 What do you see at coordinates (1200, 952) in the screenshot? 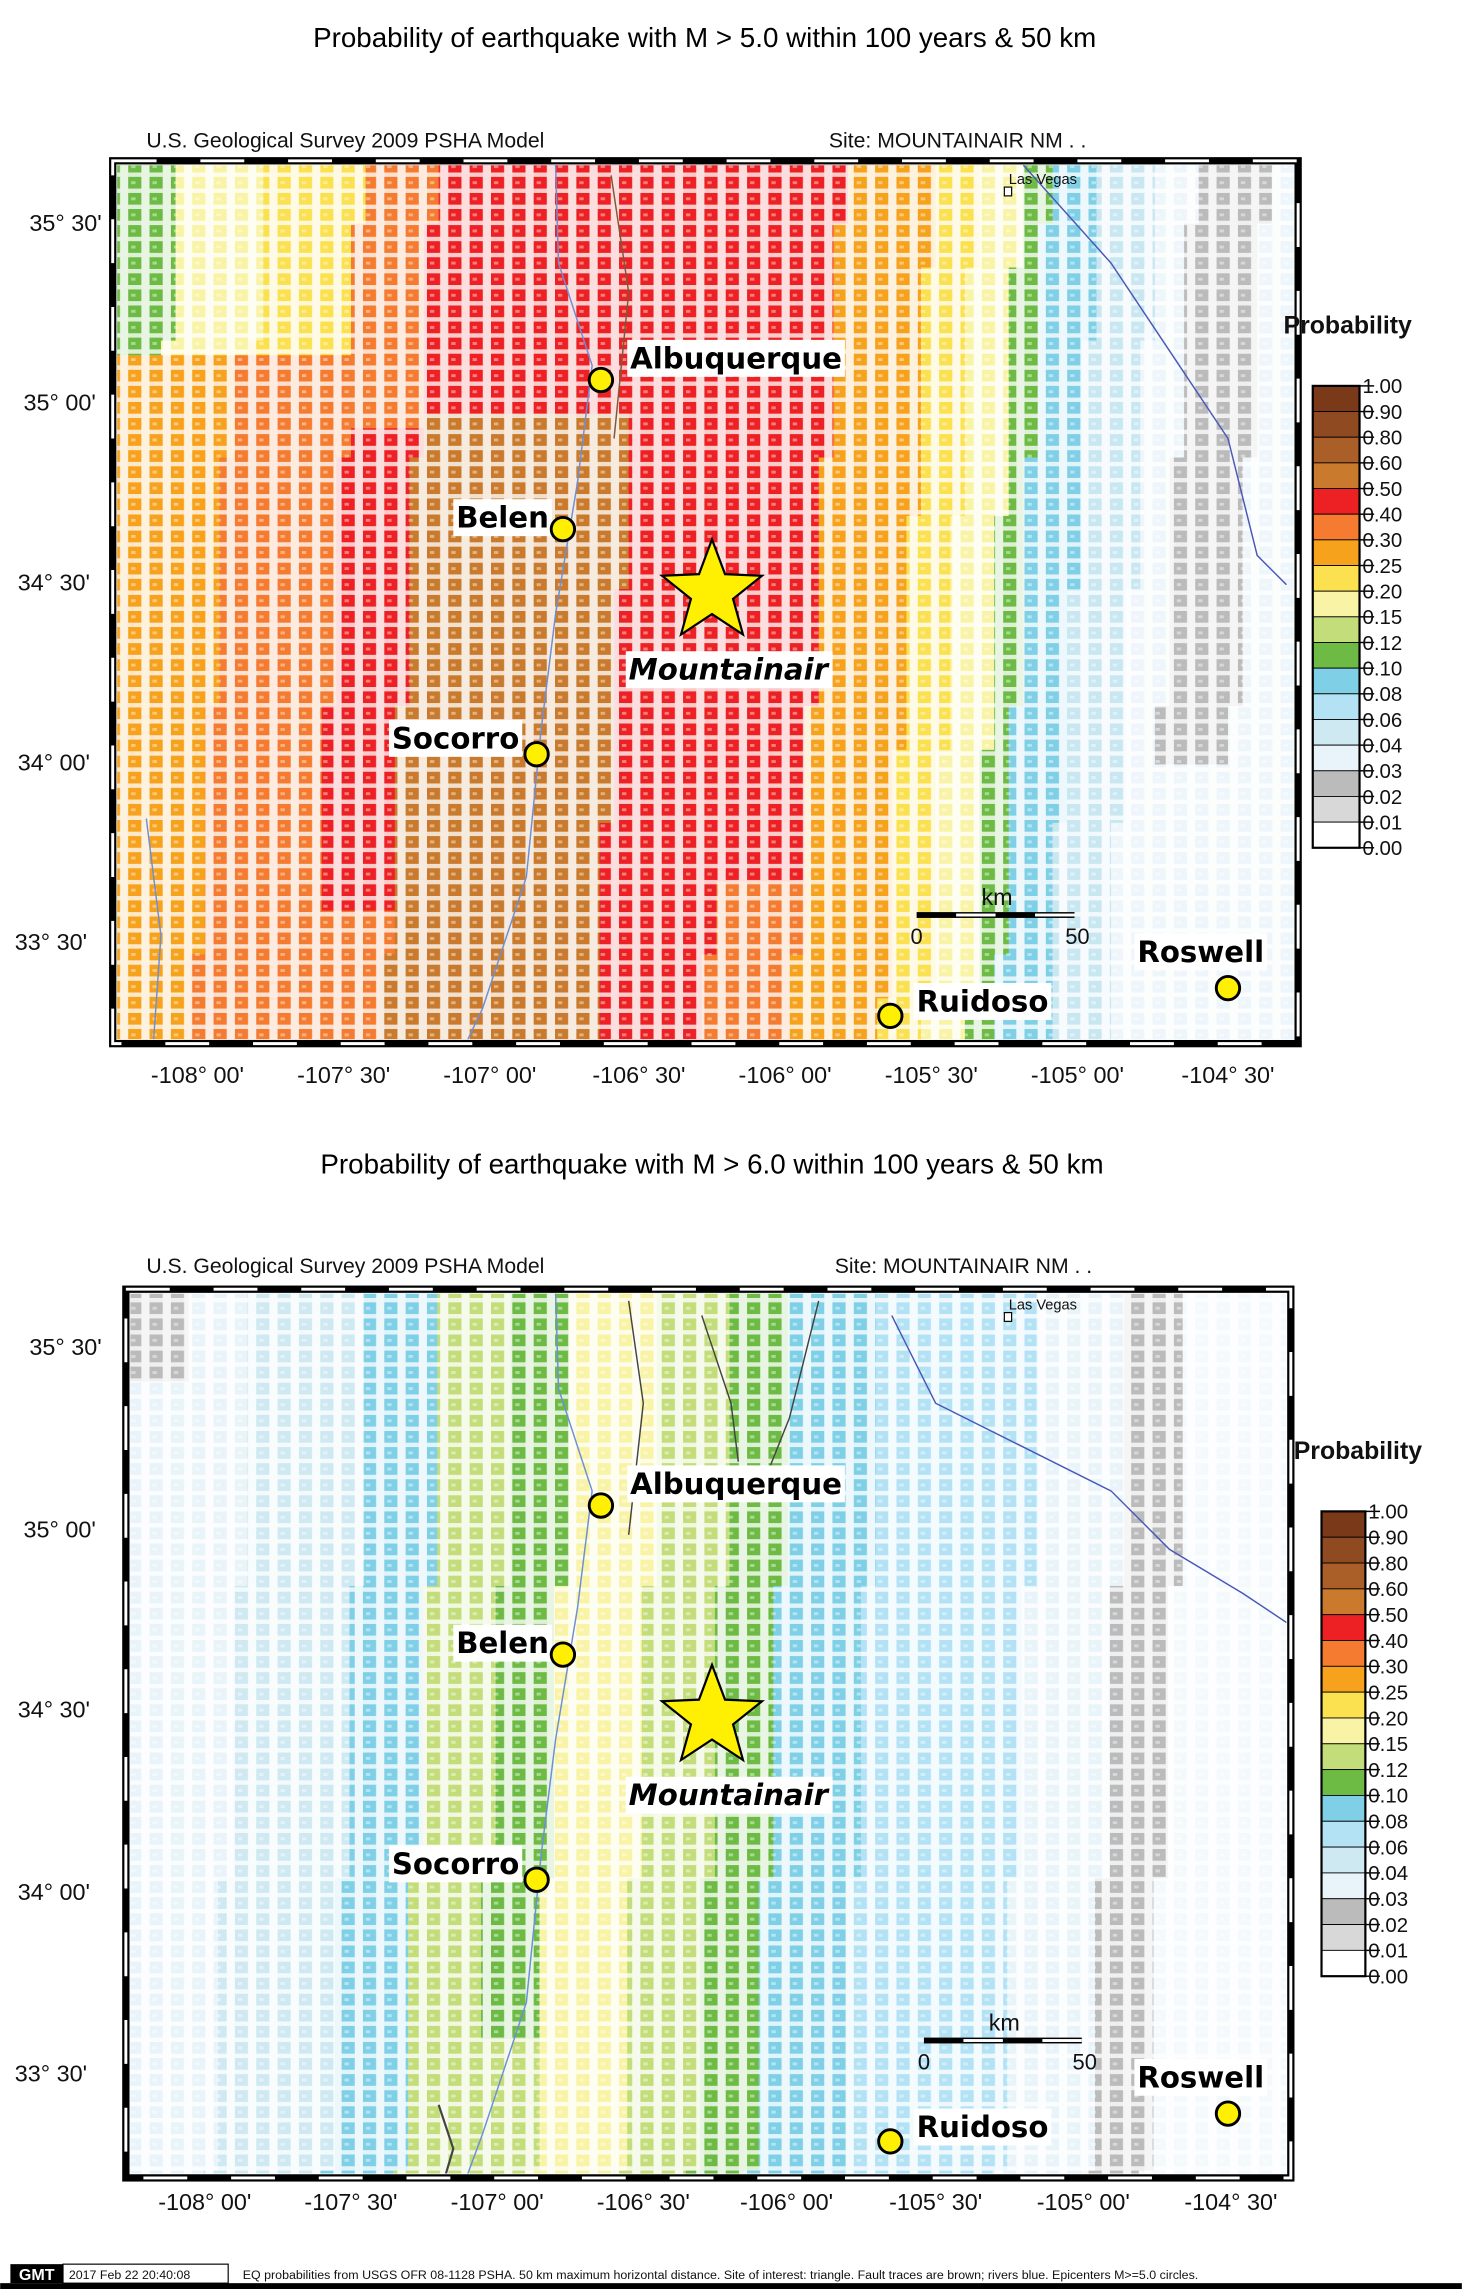
I see `city-label-roswell: Roswell` at bounding box center [1200, 952].